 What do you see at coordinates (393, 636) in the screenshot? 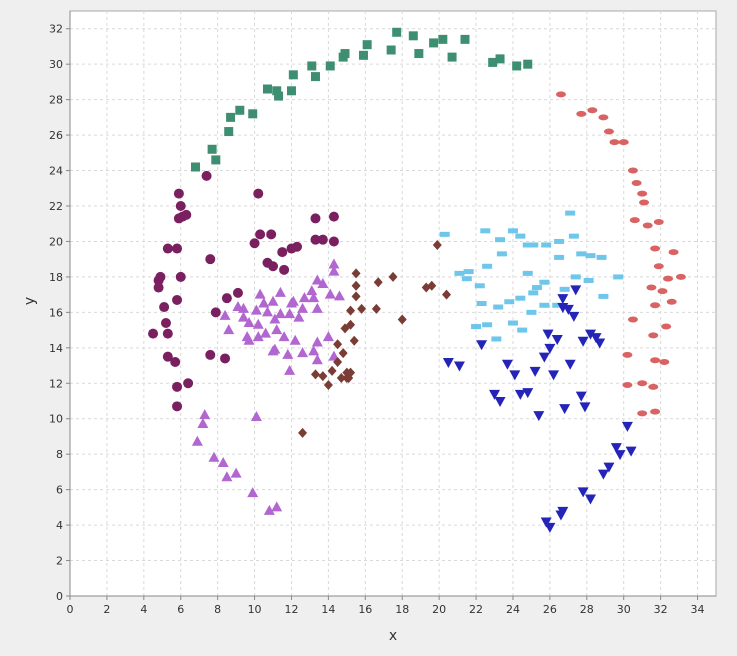
I see `x-axis-title: x` at bounding box center [393, 636].